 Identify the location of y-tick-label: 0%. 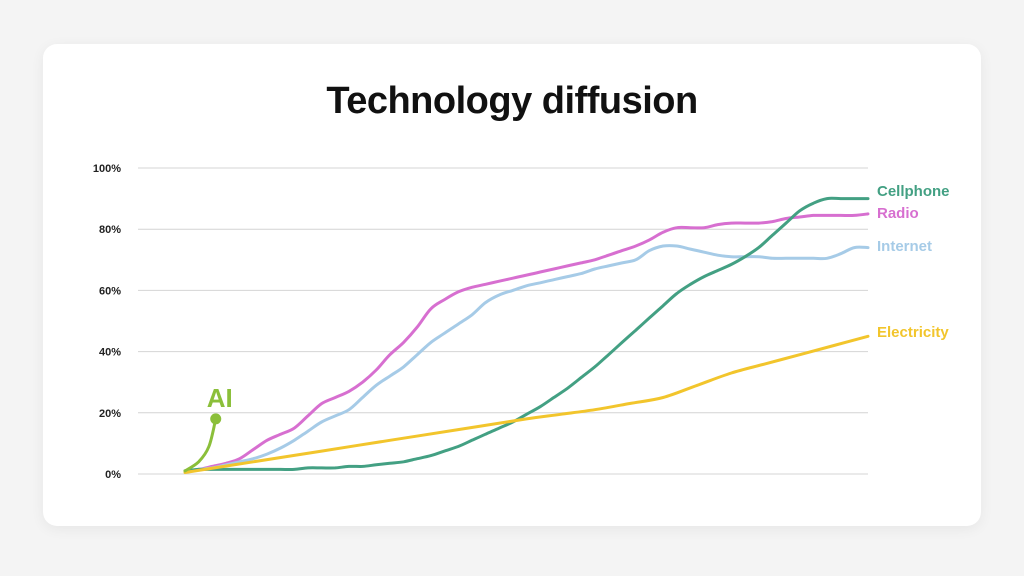
(113, 475).